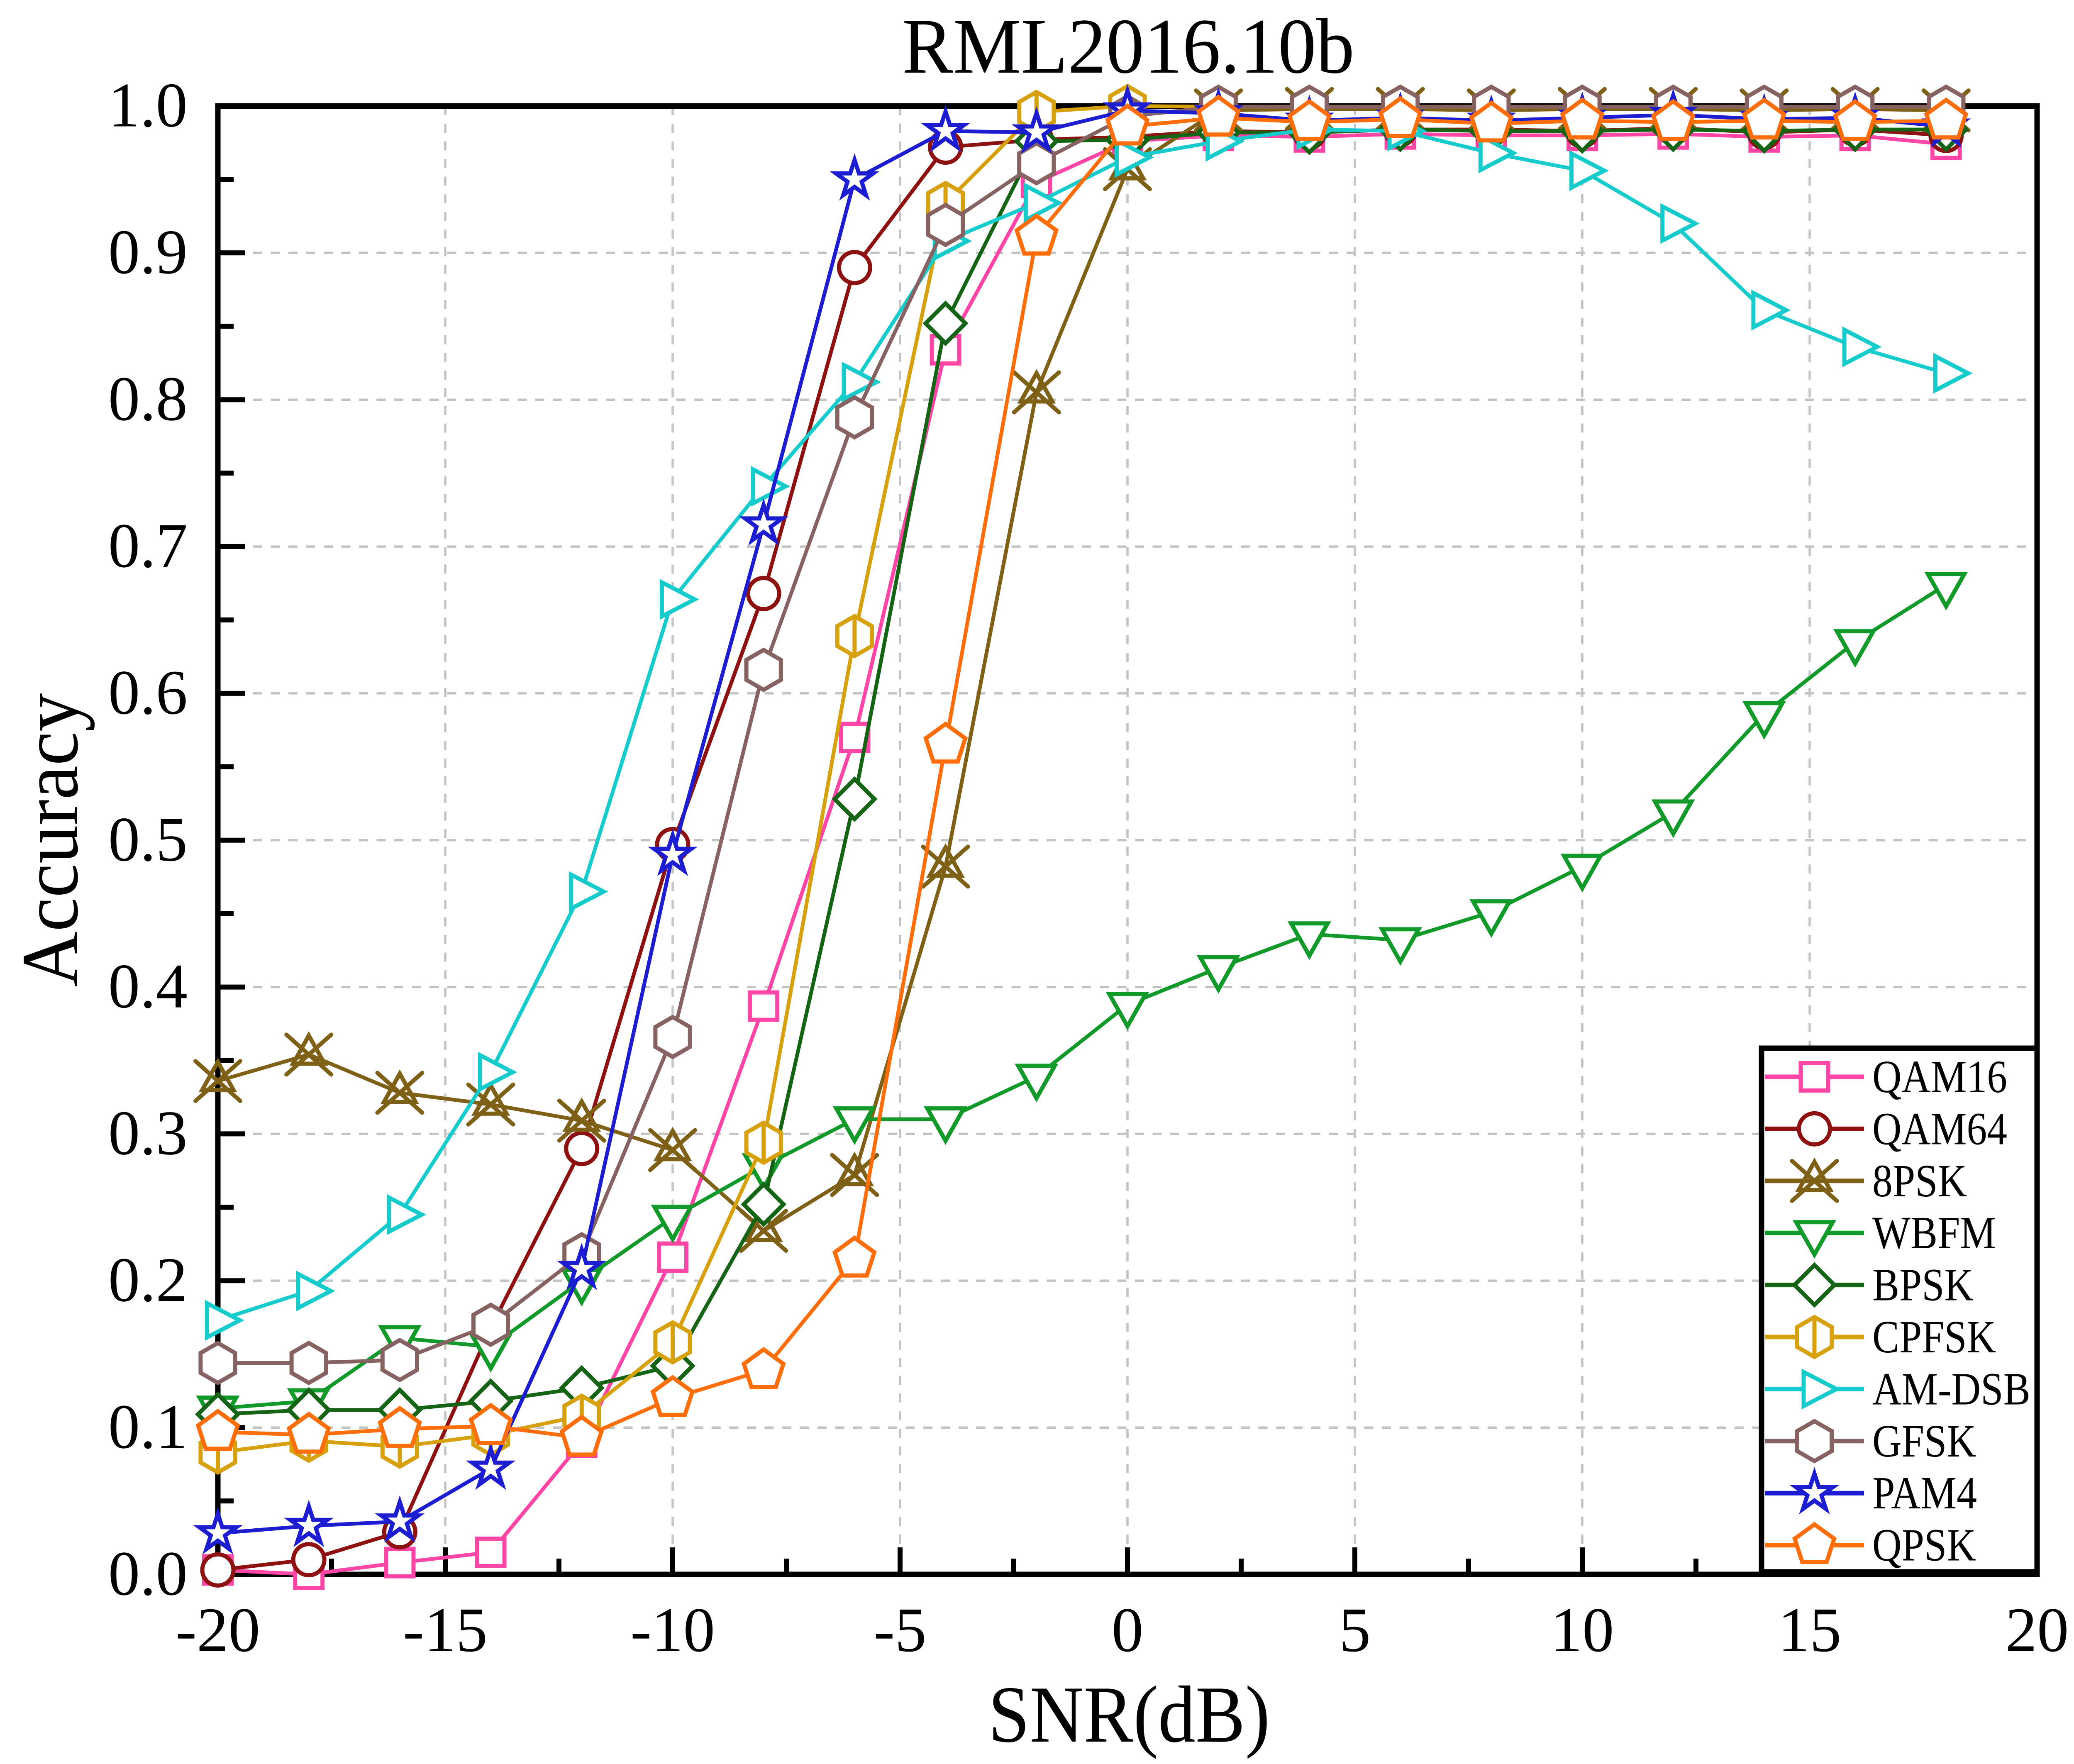 Image resolution: width=2074 pixels, height=1764 pixels. I want to click on svg-text: -15, so click(445, 1630).